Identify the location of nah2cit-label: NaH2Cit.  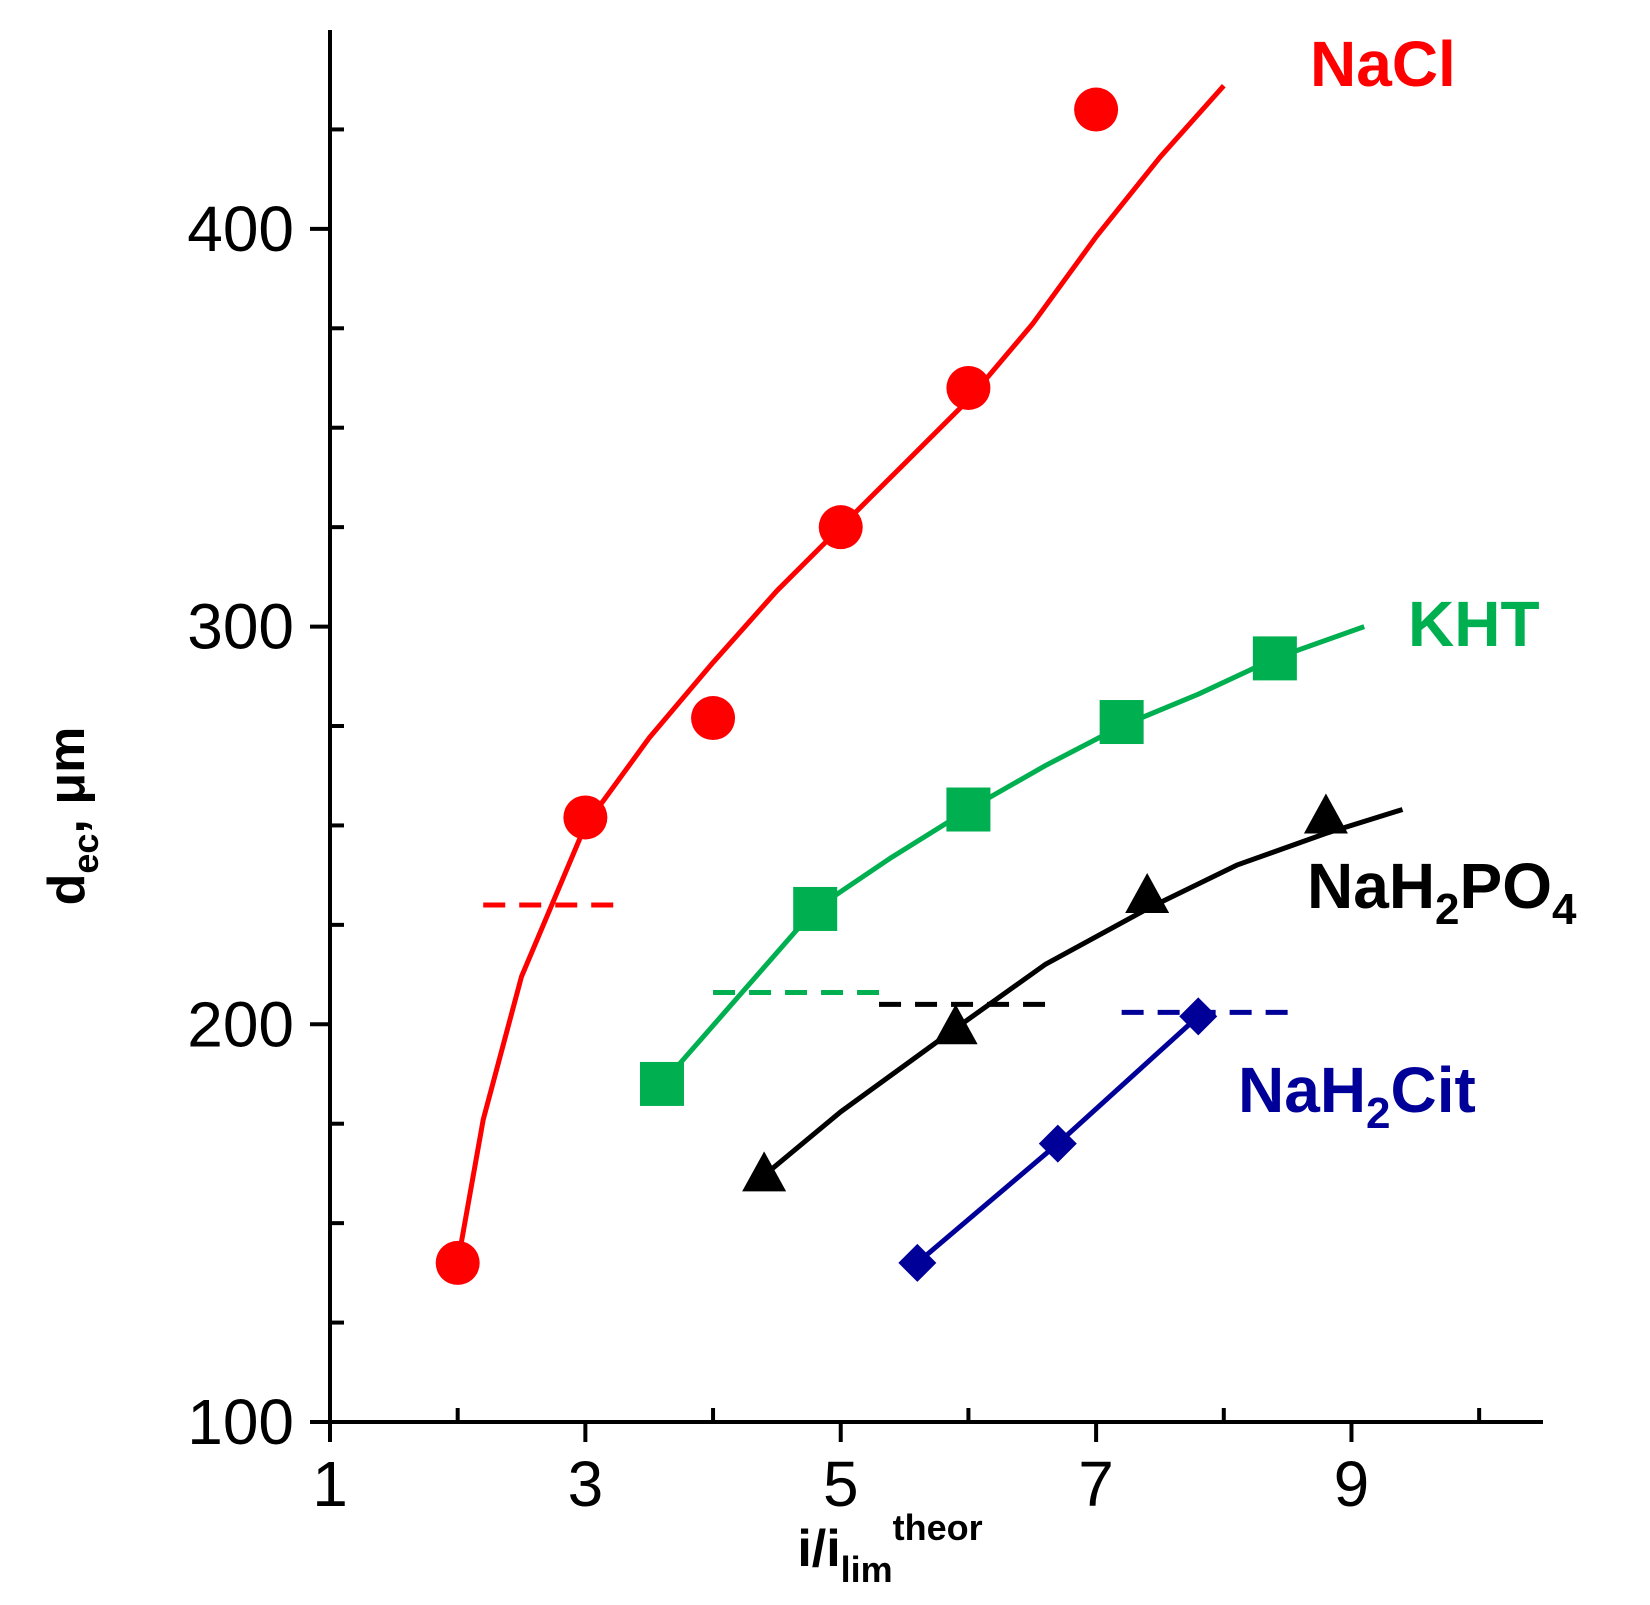
(1357, 1096).